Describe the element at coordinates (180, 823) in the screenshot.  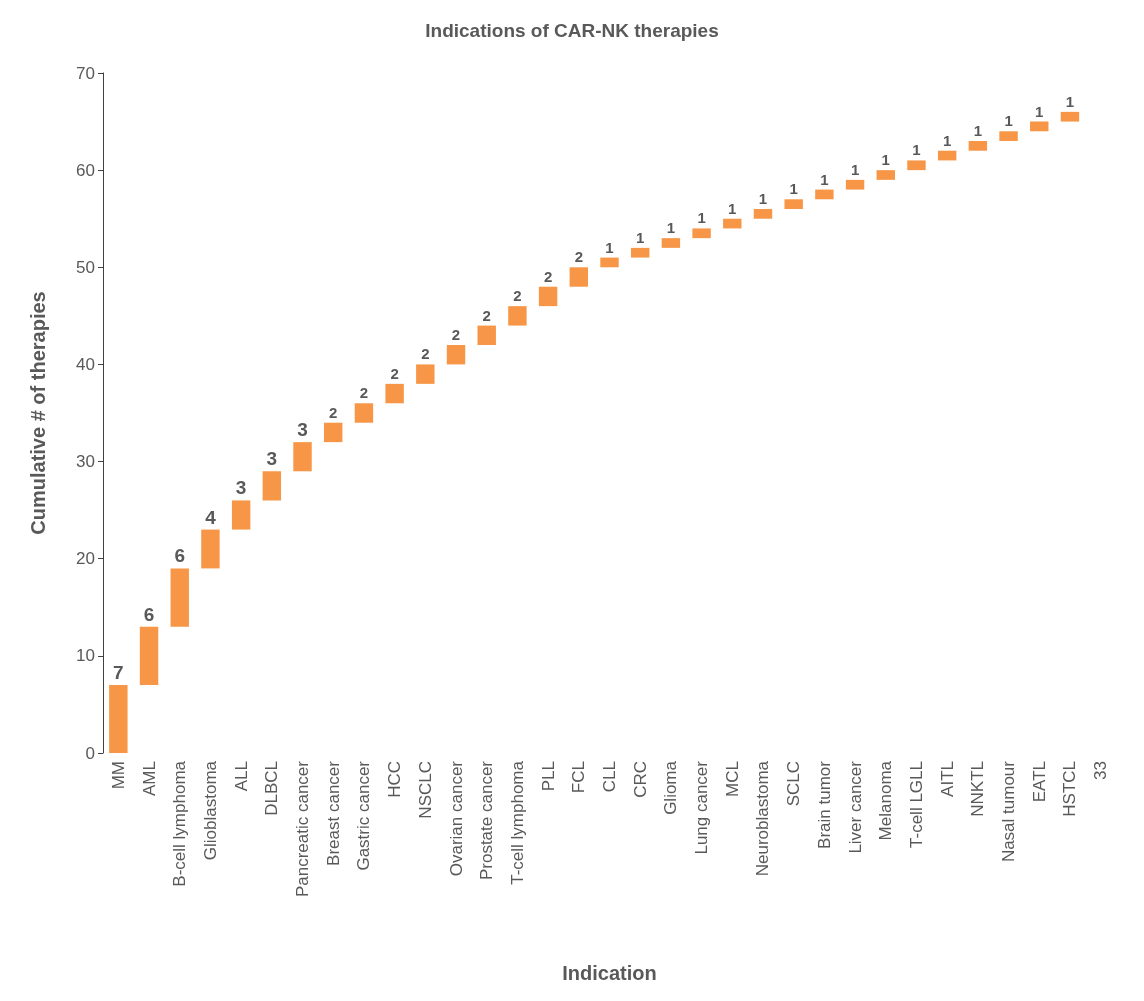
I see `x-tick-label: B-cell lymphoma` at that location.